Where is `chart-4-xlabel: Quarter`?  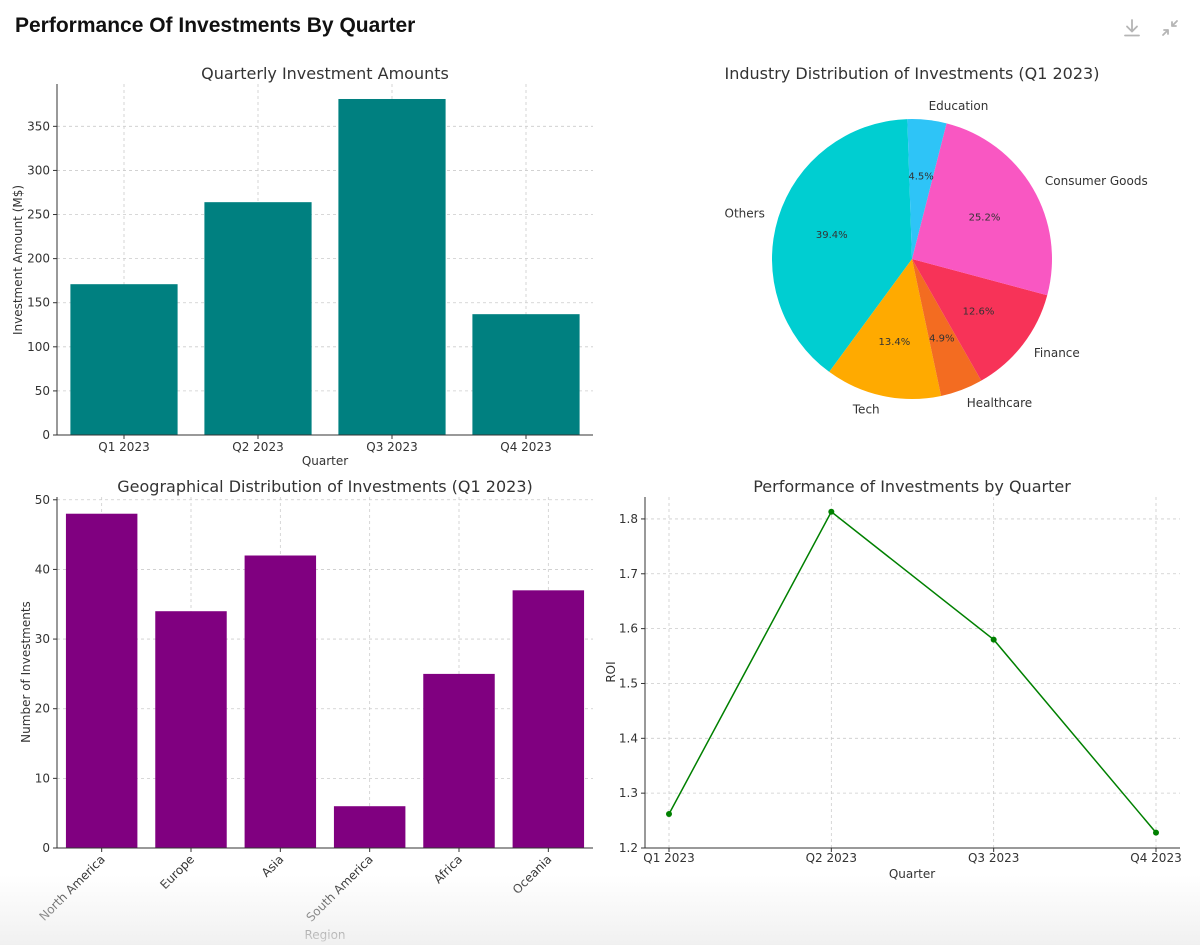
chart-4-xlabel: Quarter is located at coordinates (912, 874).